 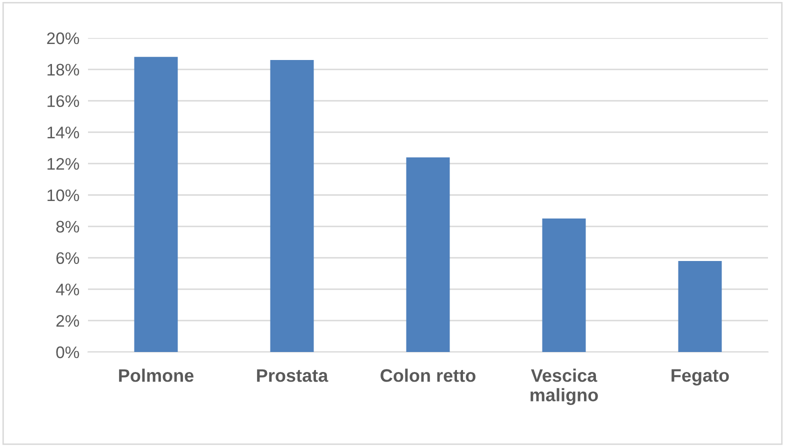 I want to click on y-tick-label: 0%, so click(x=68, y=352).